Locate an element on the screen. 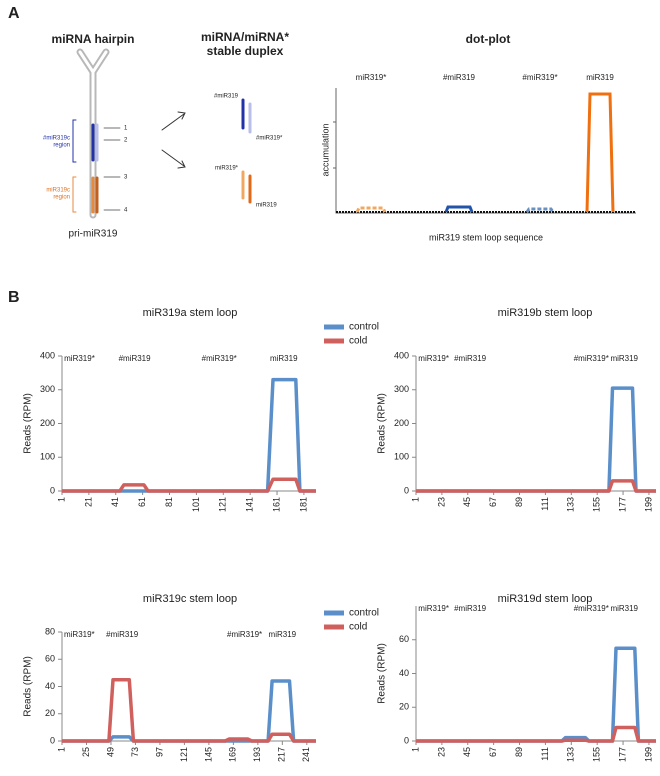 The image size is (660, 776). x-tick-label: 121 is located at coordinates (223, 504).